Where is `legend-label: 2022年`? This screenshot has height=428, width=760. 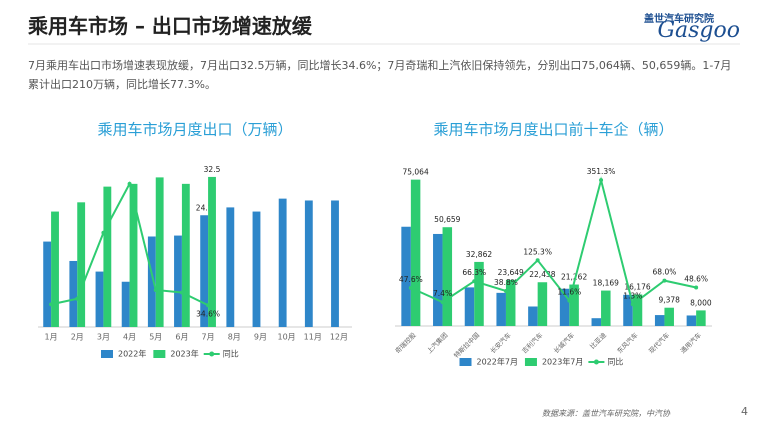 legend-label: 2022年 is located at coordinates (132, 354).